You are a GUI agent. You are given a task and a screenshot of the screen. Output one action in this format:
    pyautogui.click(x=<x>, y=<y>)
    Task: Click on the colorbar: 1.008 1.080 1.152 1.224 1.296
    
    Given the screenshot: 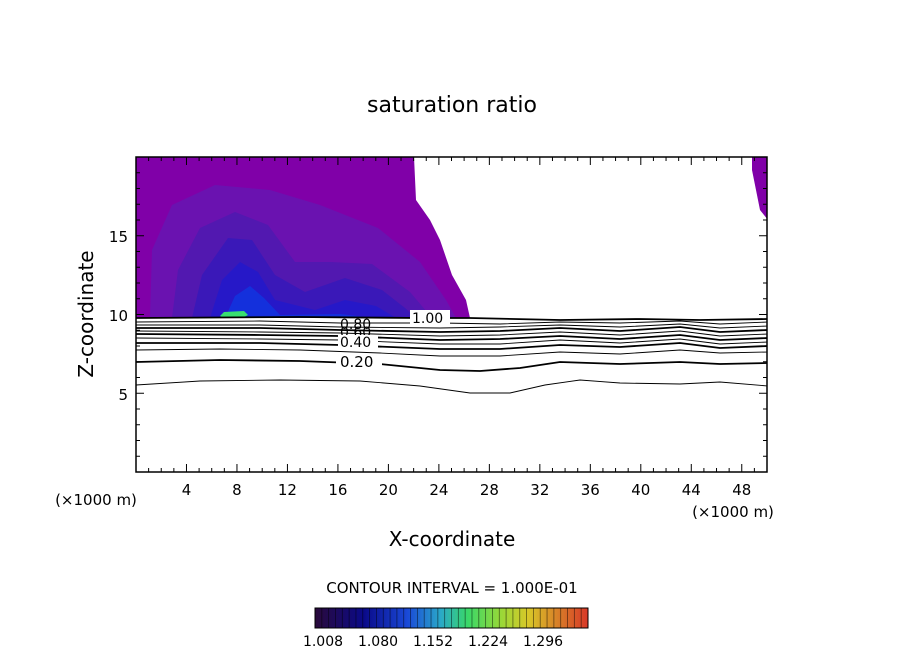 What is the action you would take?
    pyautogui.click(x=446, y=628)
    